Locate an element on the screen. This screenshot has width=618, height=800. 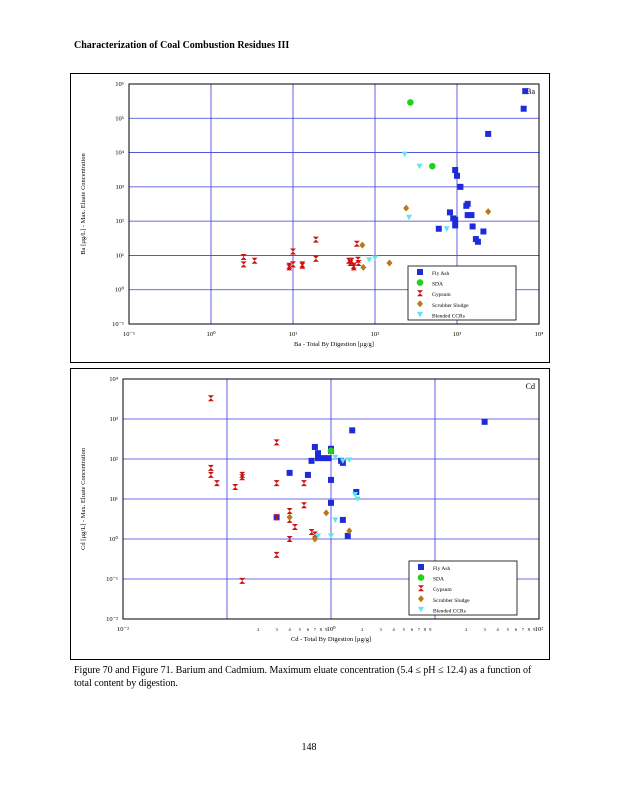
x-tick-label: 10³ is located at coordinates (457, 334).